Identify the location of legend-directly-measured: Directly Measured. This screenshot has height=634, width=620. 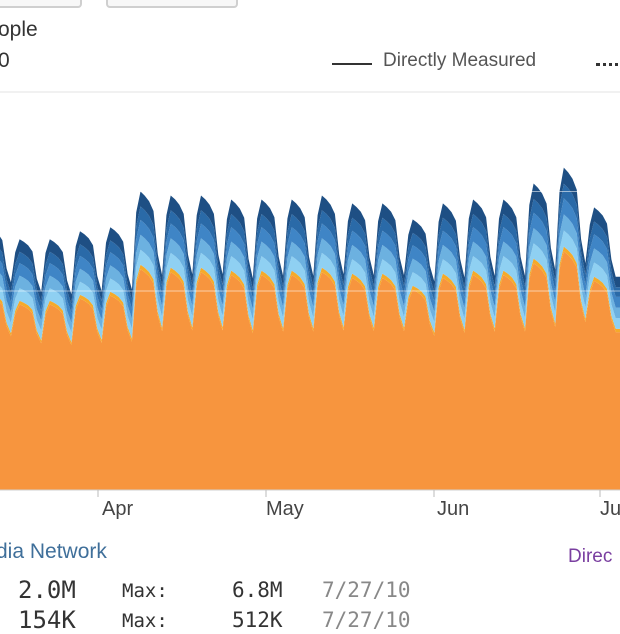
(460, 60).